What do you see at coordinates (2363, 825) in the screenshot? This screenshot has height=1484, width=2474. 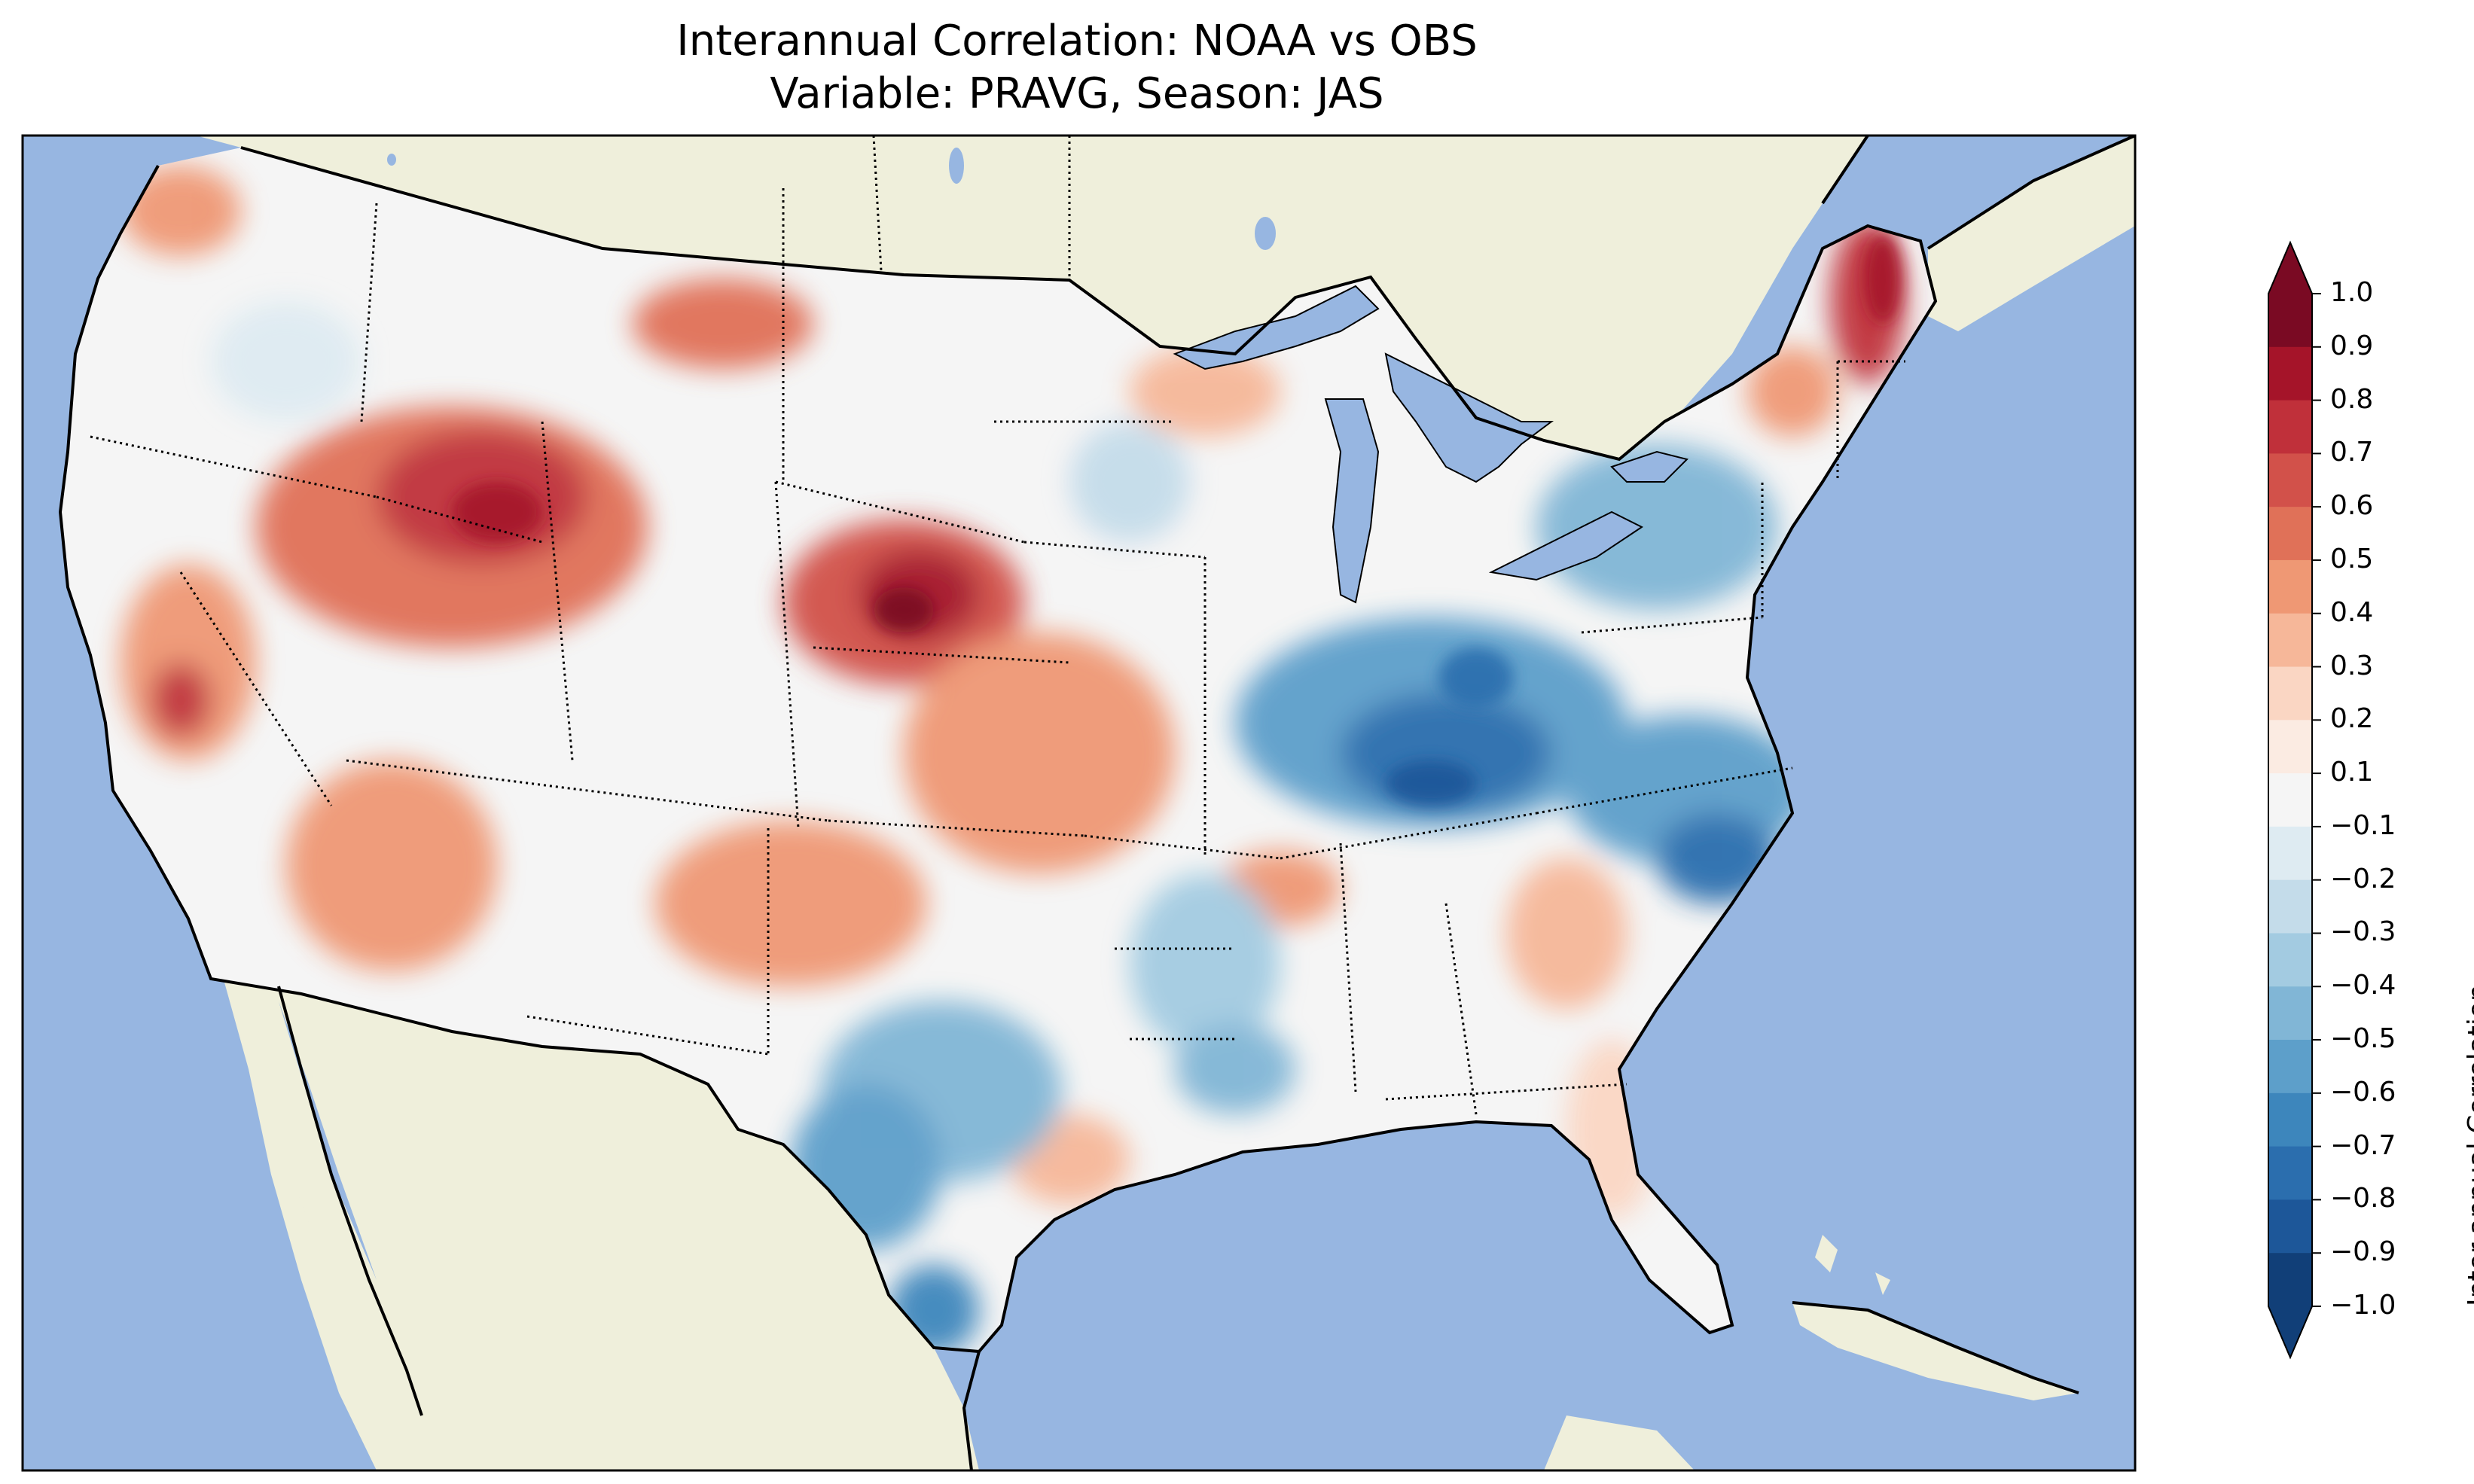 I see `colorbar-tick-label: −0.1` at bounding box center [2363, 825].